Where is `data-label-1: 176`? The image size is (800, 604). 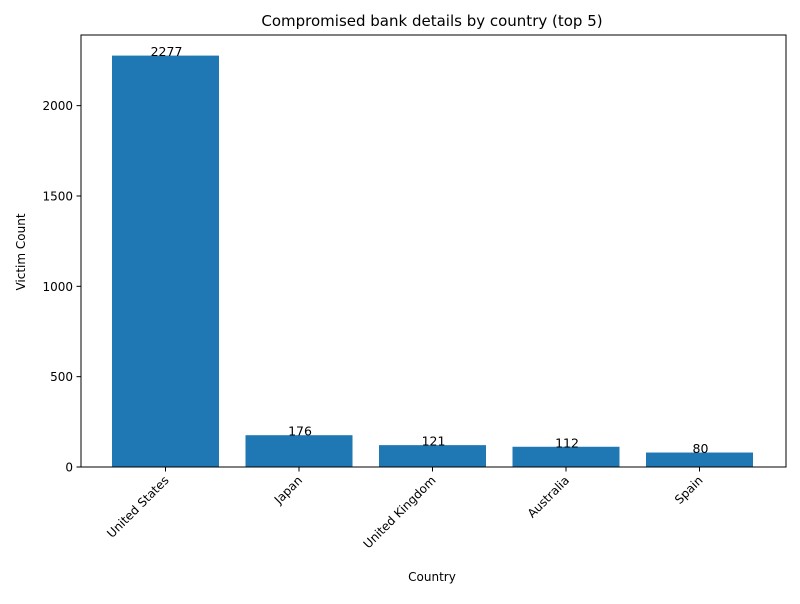 data-label-1: 176 is located at coordinates (300, 431).